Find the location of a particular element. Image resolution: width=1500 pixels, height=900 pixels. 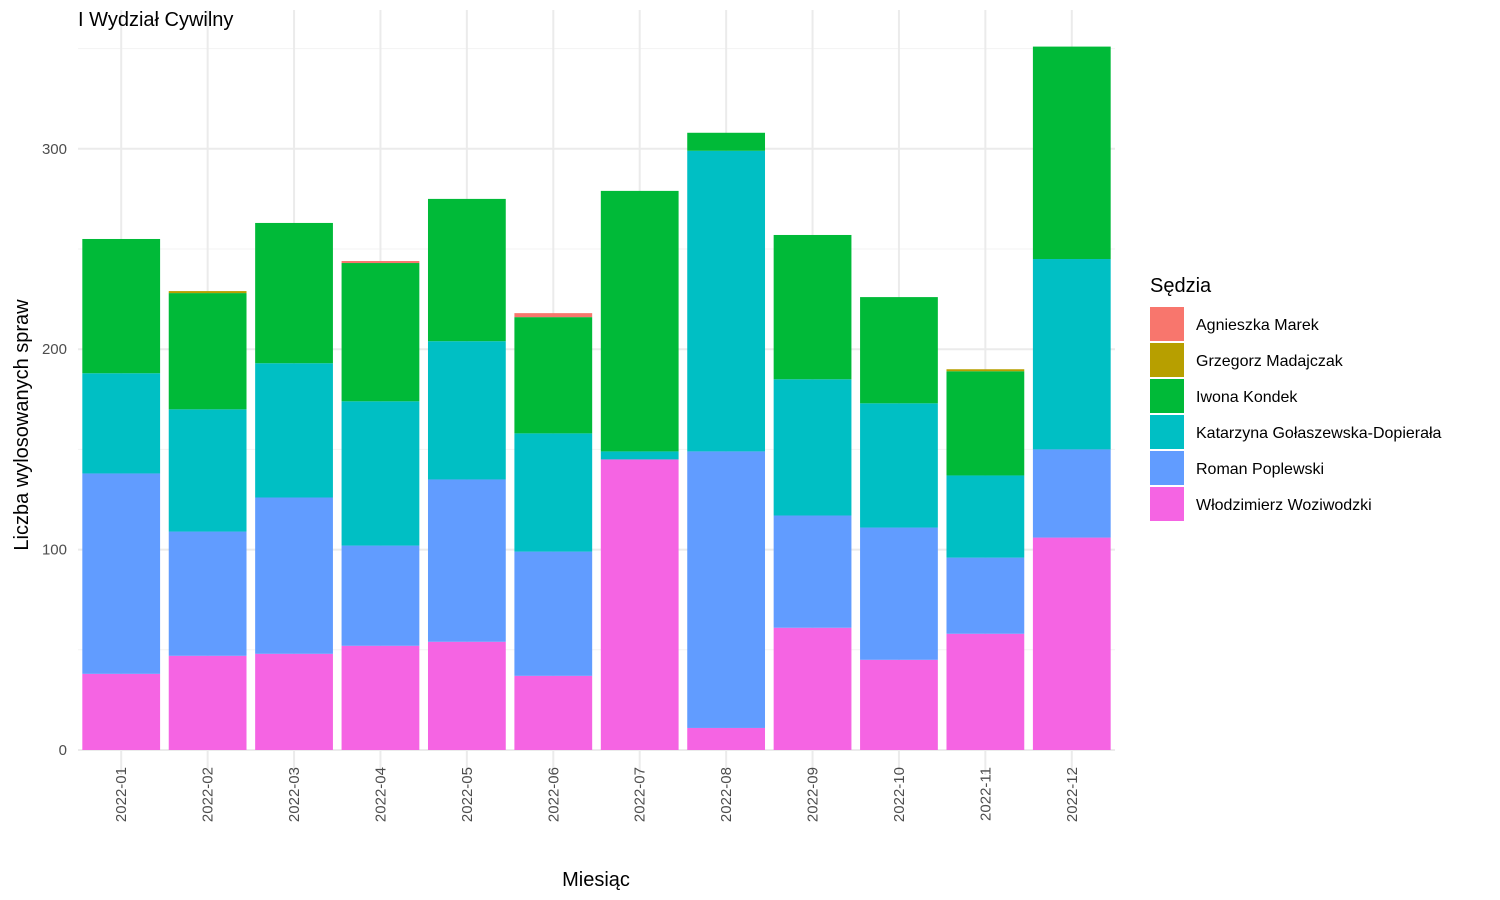

x-tick-label: 2022-01 is located at coordinates (121, 794).